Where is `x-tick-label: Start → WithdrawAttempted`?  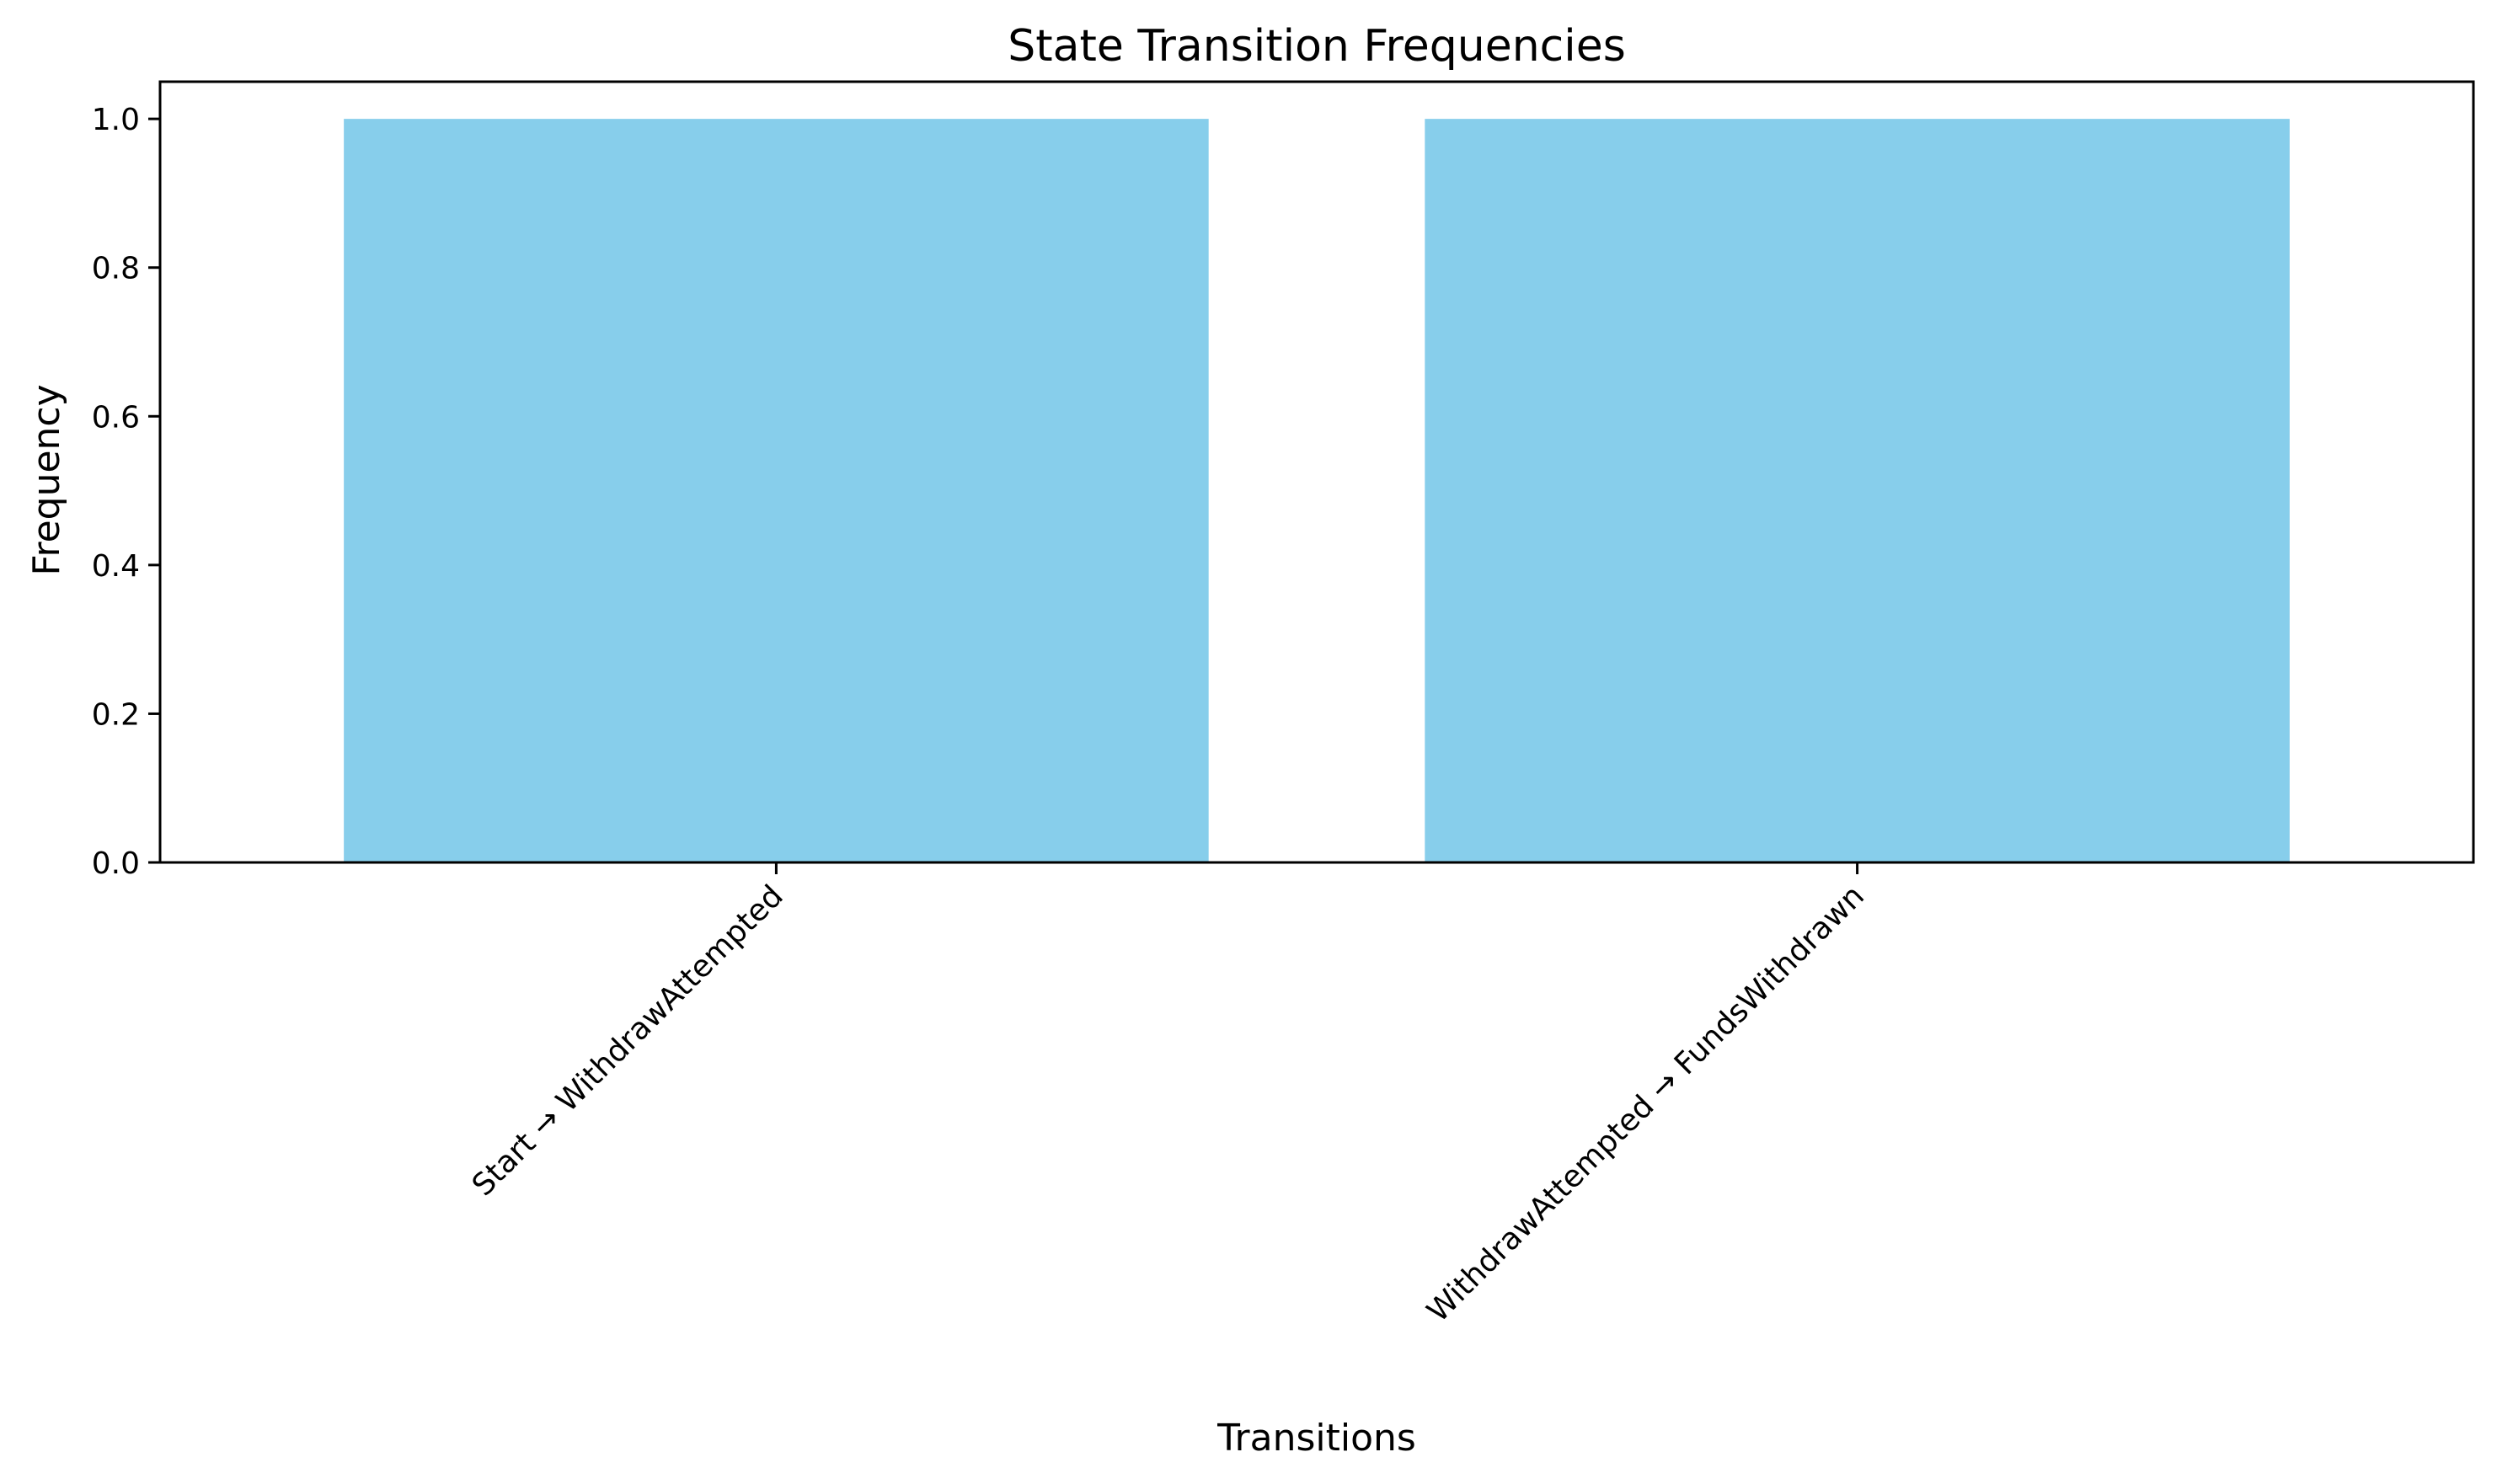 x-tick-label: Start → WithdrawAttempted is located at coordinates (628, 1041).